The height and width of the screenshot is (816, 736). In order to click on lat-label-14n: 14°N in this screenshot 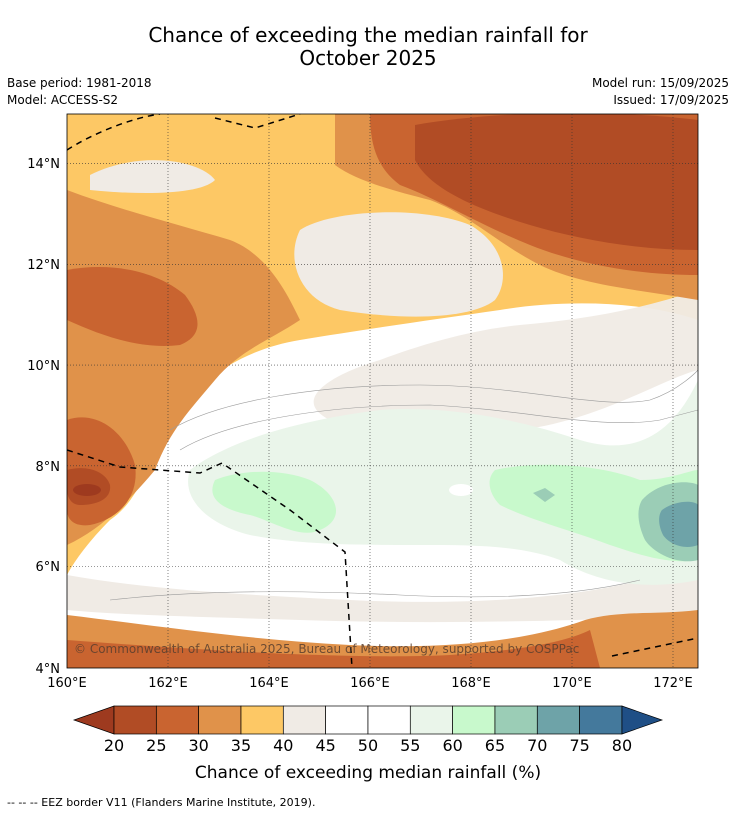, I will do `click(43, 164)`.